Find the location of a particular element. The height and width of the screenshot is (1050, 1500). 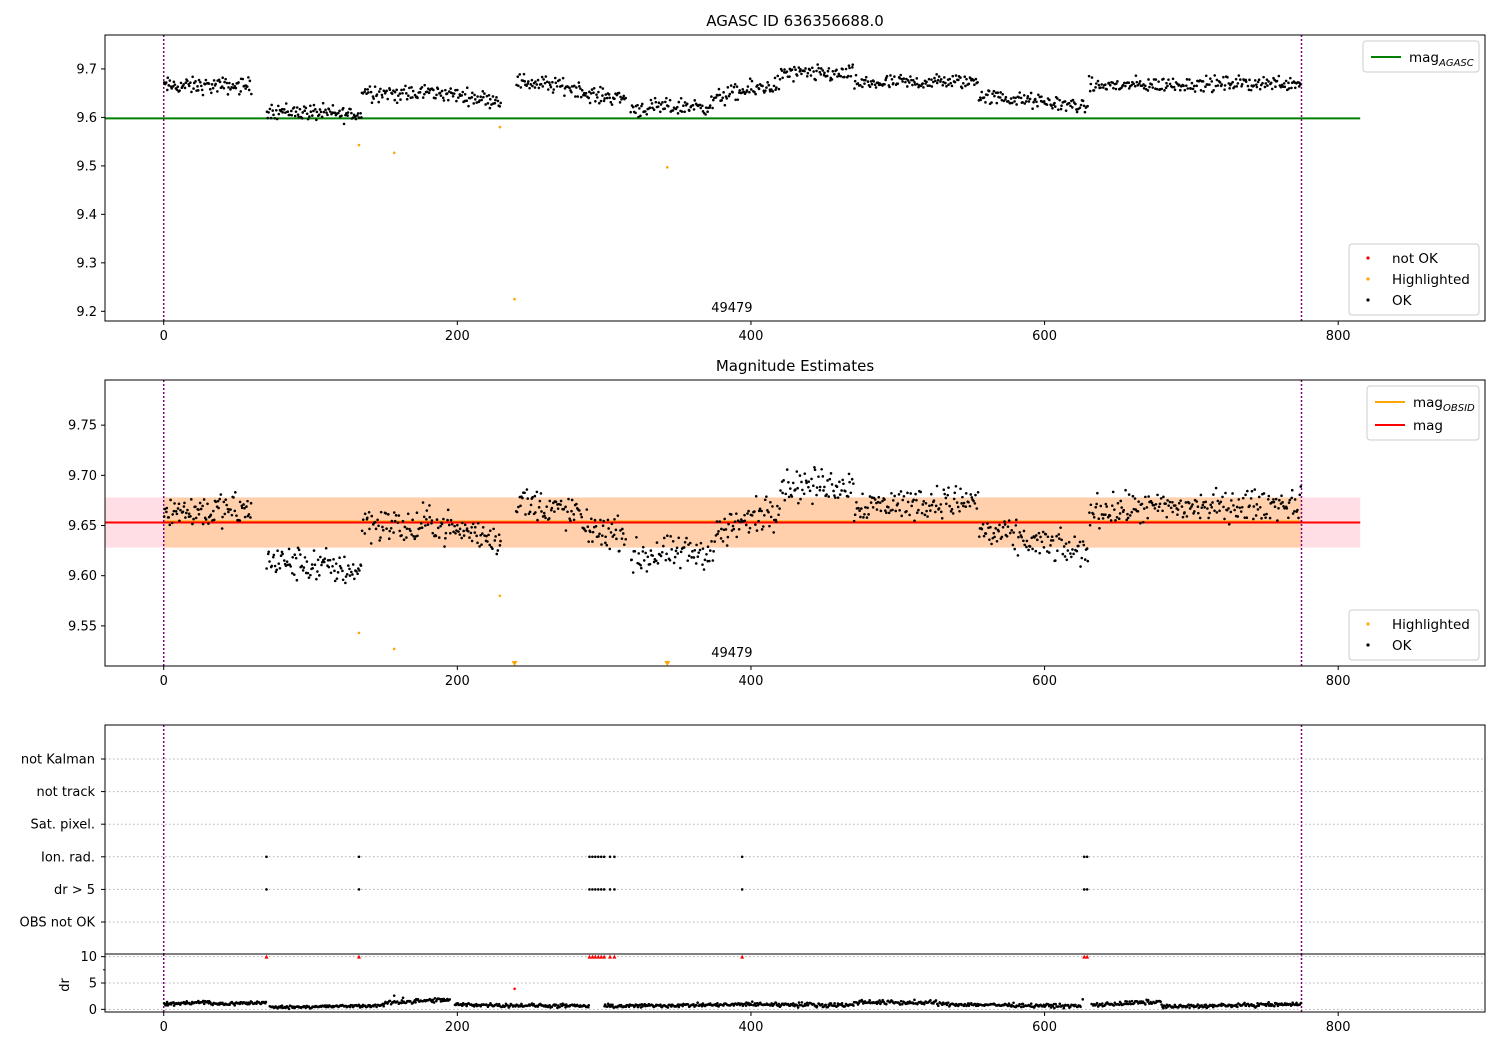

x-tick-label: 400 is located at coordinates (751, 336).